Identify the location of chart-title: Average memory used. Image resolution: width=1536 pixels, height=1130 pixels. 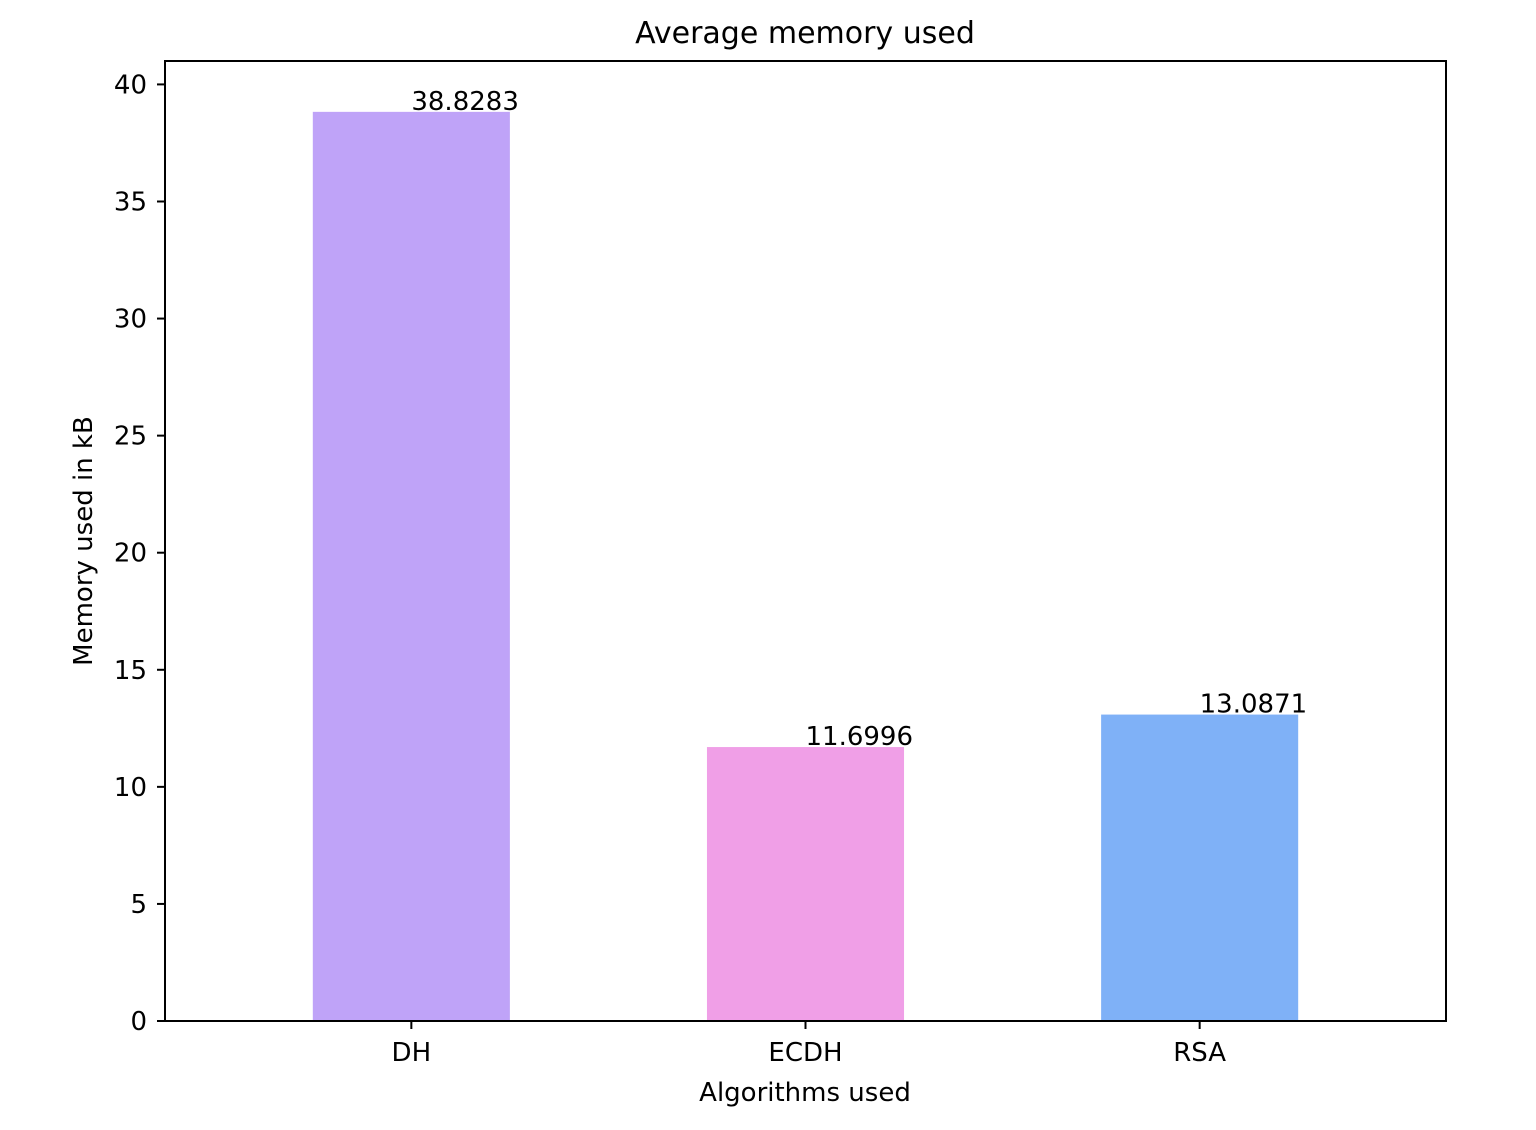
(805, 33).